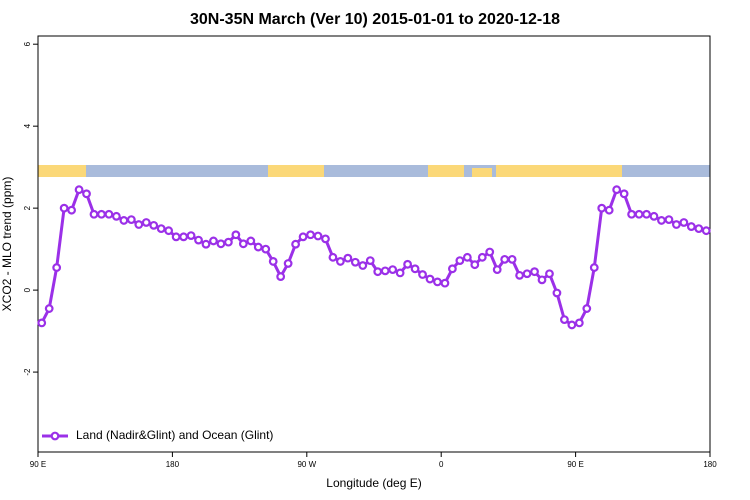 This screenshot has width=750, height=500. I want to click on y-tick-label: 4, so click(27, 125).